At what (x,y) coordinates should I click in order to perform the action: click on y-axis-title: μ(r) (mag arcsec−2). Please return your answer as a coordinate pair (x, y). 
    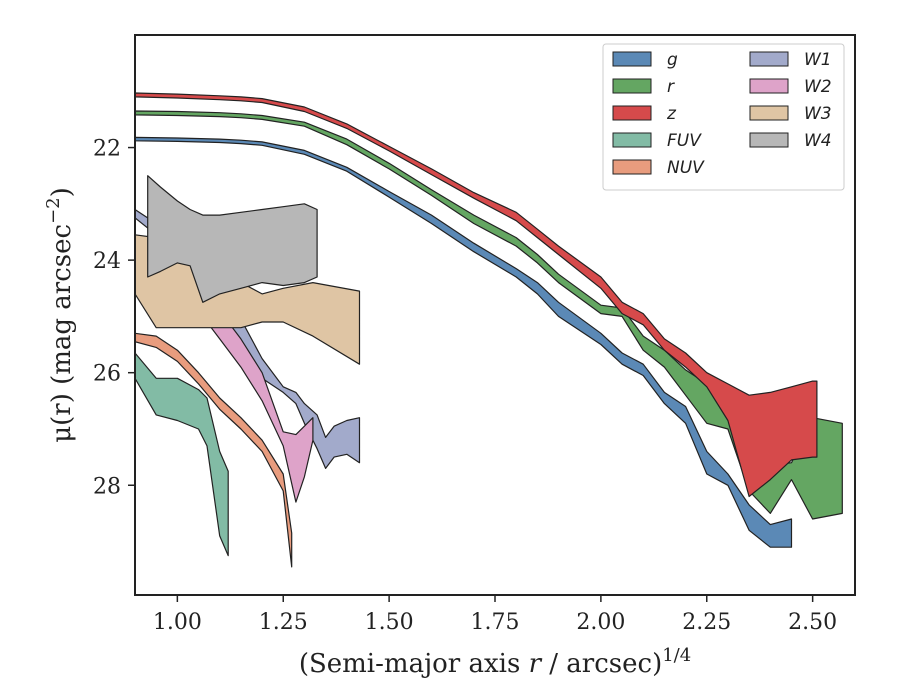
    Looking at the image, I should click on (60, 315).